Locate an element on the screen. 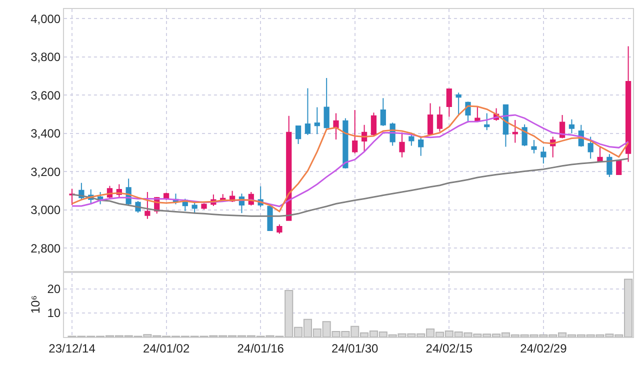 The height and width of the screenshot is (366, 642). y-tick-label: 20 is located at coordinates (54, 289).